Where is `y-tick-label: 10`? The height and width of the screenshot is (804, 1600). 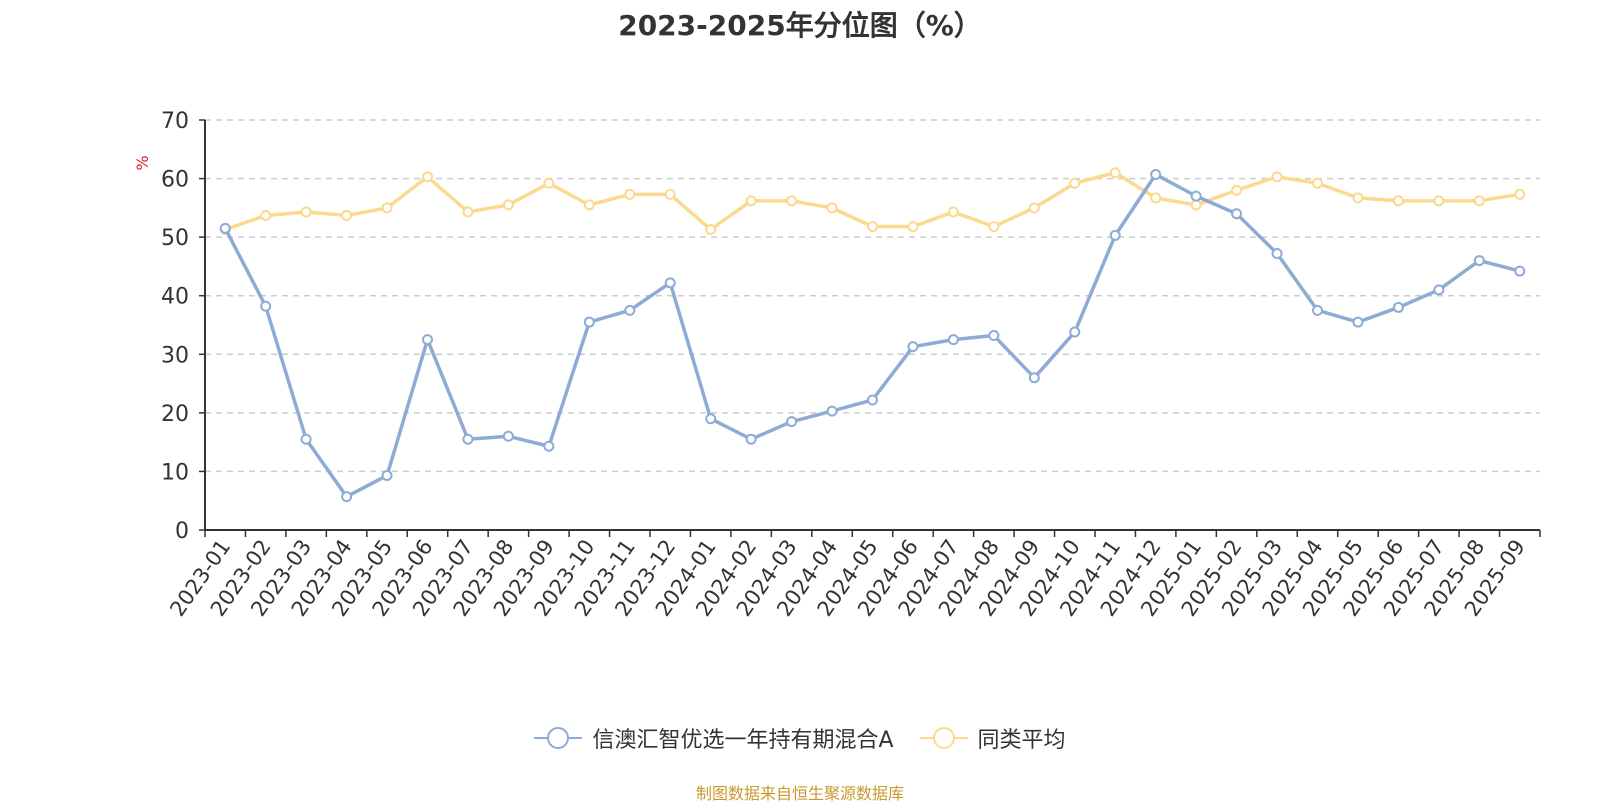 y-tick-label: 10 is located at coordinates (175, 472).